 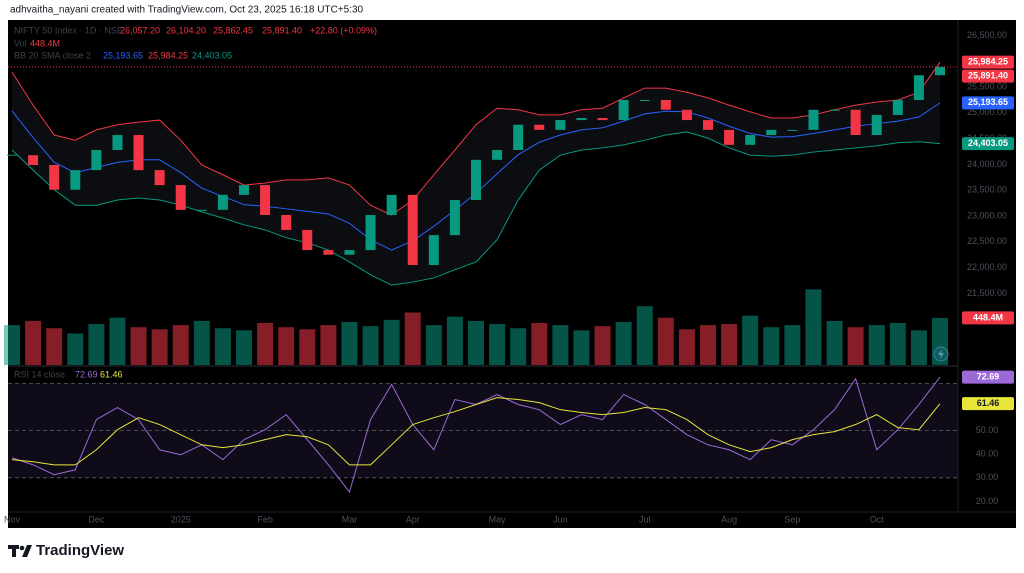 I want to click on x-tick-label: Oct, so click(x=877, y=519).